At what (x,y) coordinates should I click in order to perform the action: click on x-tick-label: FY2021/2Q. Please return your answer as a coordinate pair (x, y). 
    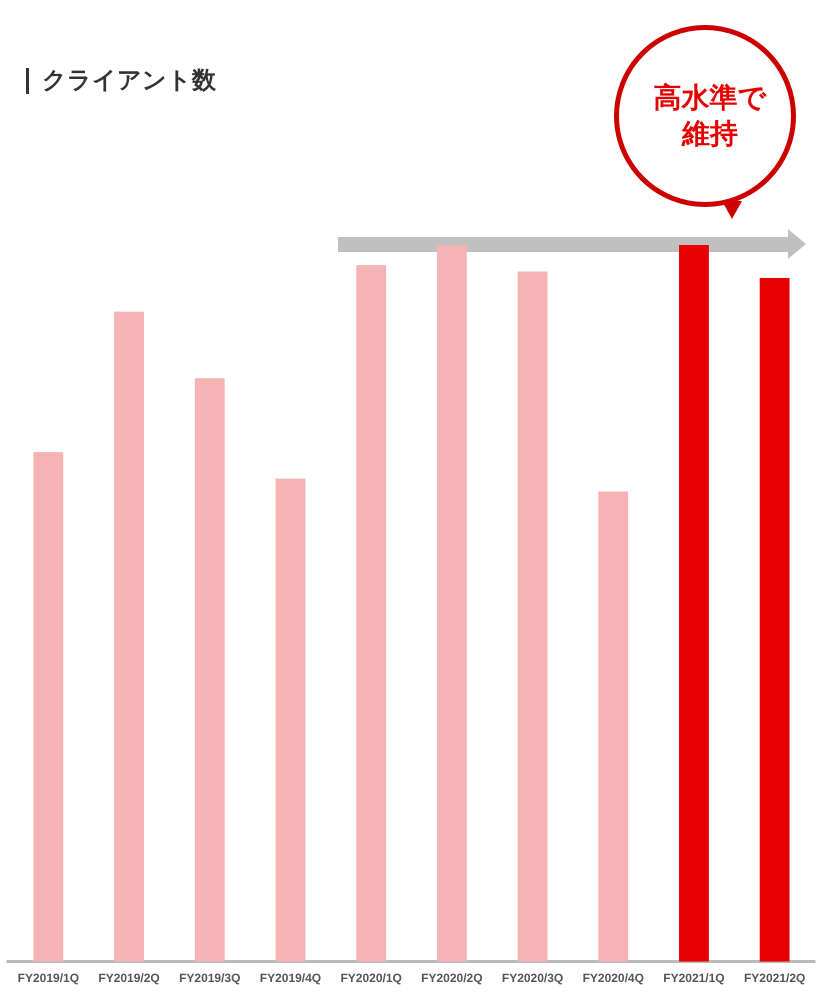
    Looking at the image, I should click on (775, 978).